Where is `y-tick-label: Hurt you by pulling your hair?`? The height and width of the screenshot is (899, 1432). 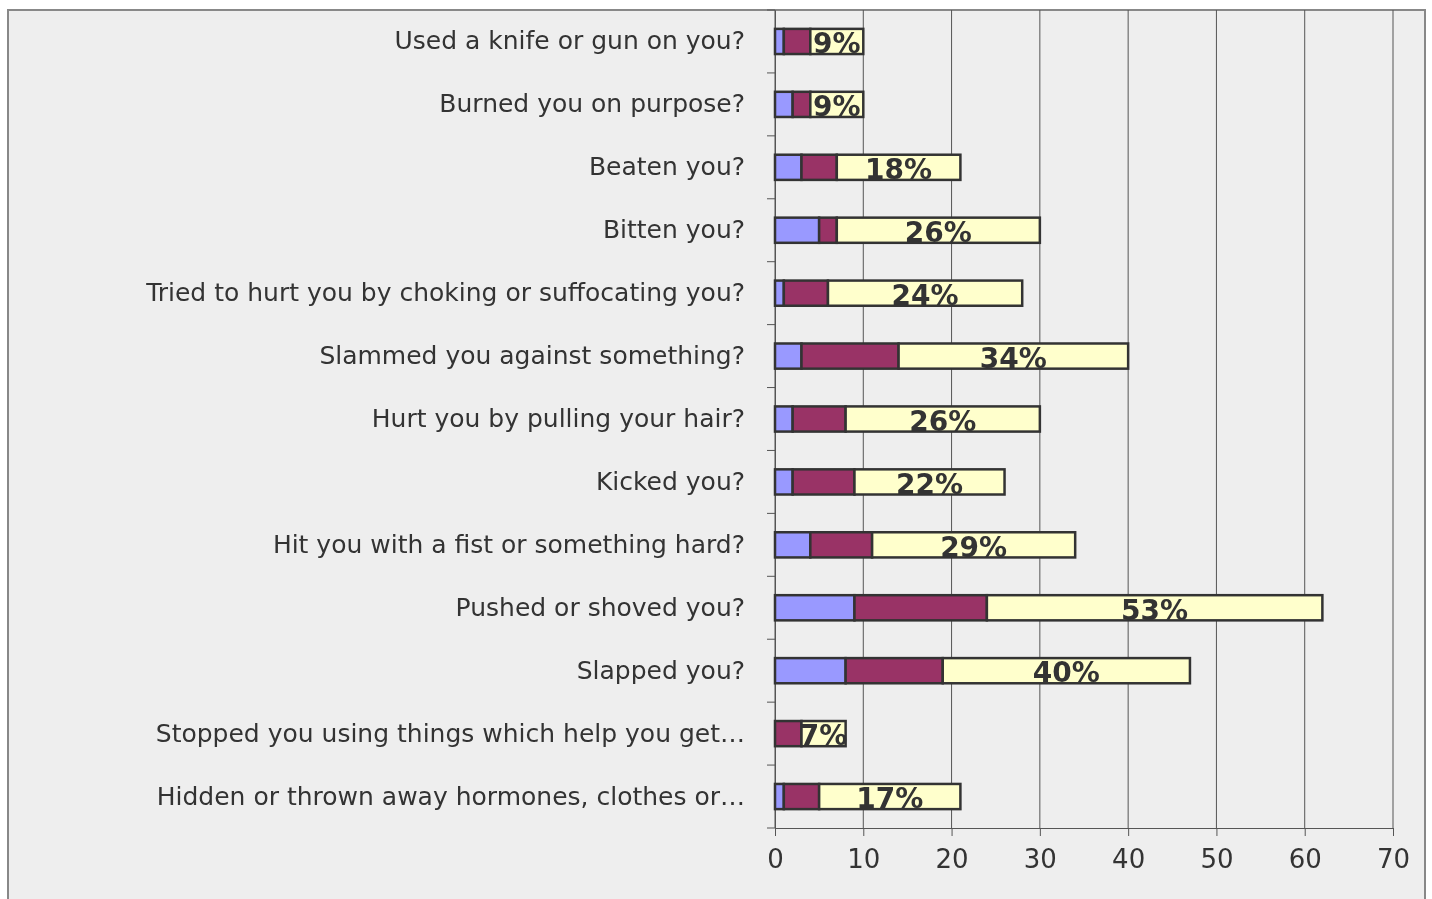
y-tick-label: Hurt you by pulling your hair? is located at coordinates (558, 418).